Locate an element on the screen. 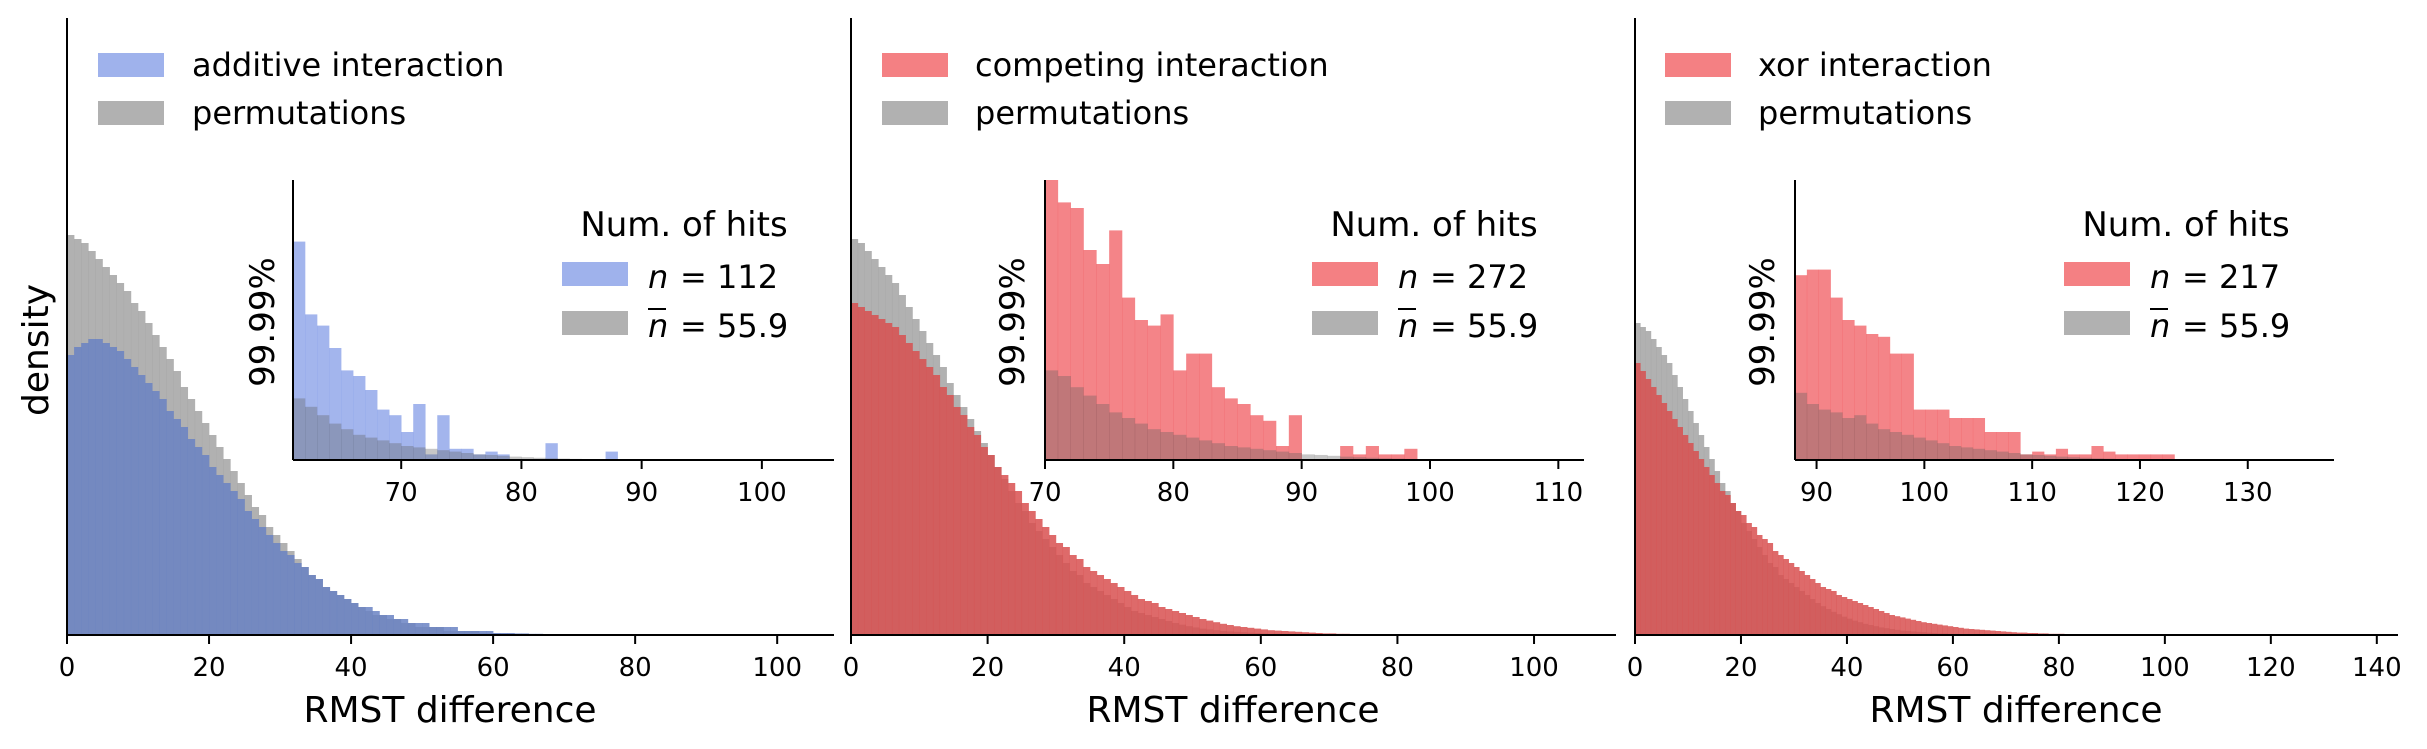 Image resolution: width=2427 pixels, height=749 pixels. inset-x-tick-label: 90 is located at coordinates (641, 493).